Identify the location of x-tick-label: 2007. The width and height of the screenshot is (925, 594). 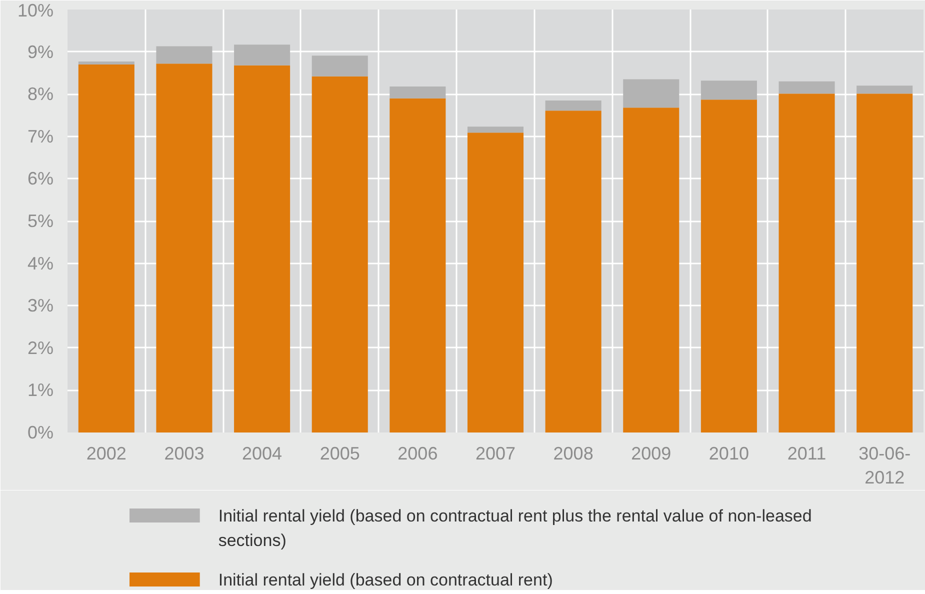
(495, 454).